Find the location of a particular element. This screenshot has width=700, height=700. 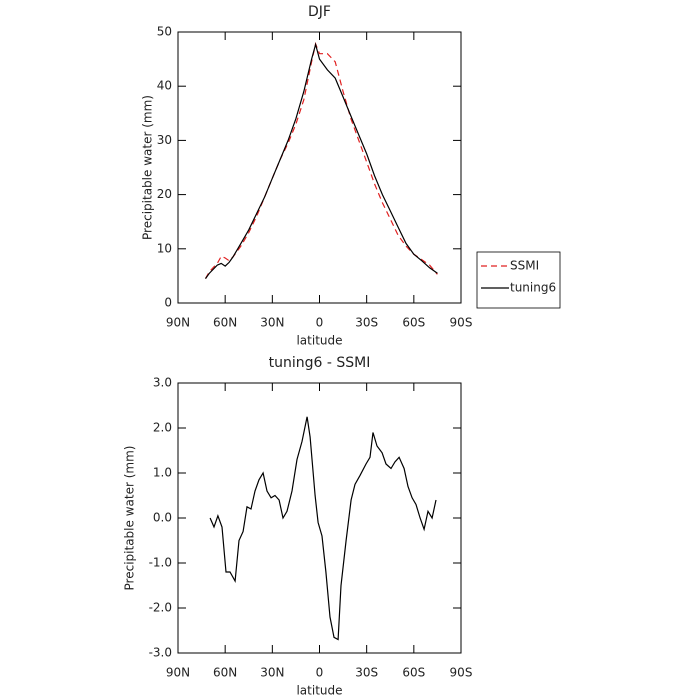

y-tick-label: -3.0 is located at coordinates (160, 653).